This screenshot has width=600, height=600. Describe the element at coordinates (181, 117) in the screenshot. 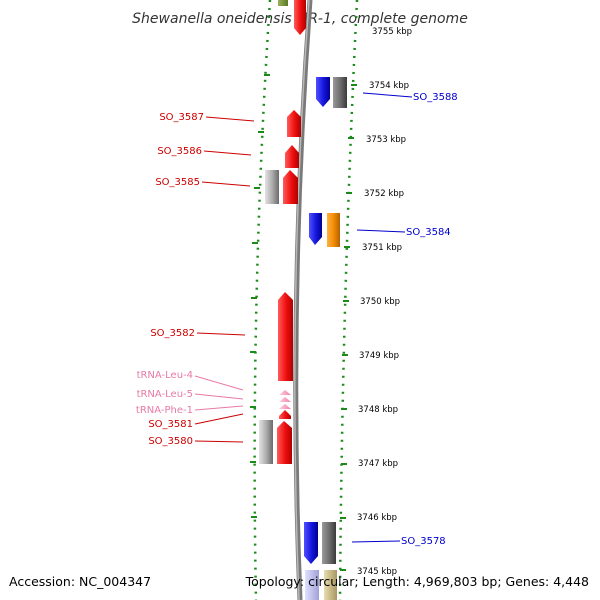

I see `feature-label: SO_3587` at that location.